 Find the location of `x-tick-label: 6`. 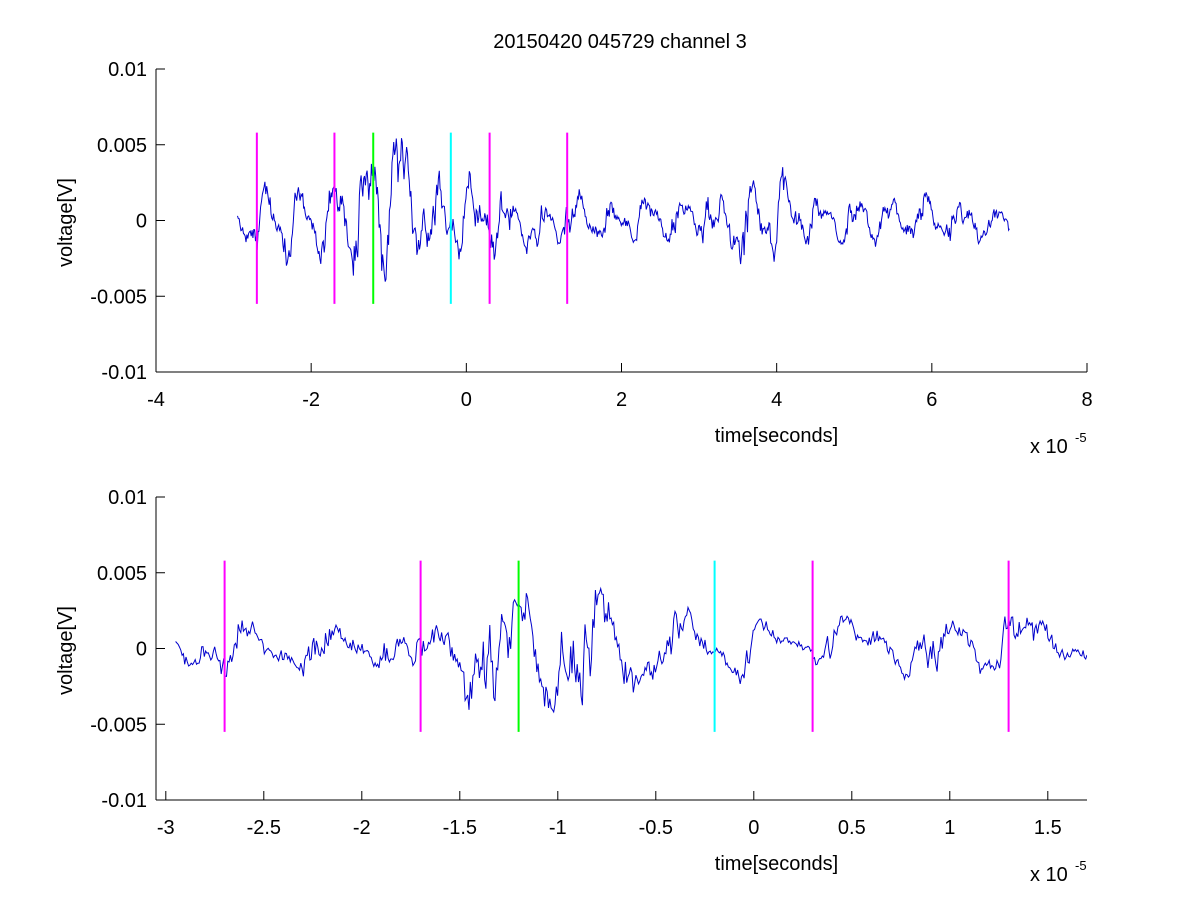

x-tick-label: 6 is located at coordinates (931, 400).